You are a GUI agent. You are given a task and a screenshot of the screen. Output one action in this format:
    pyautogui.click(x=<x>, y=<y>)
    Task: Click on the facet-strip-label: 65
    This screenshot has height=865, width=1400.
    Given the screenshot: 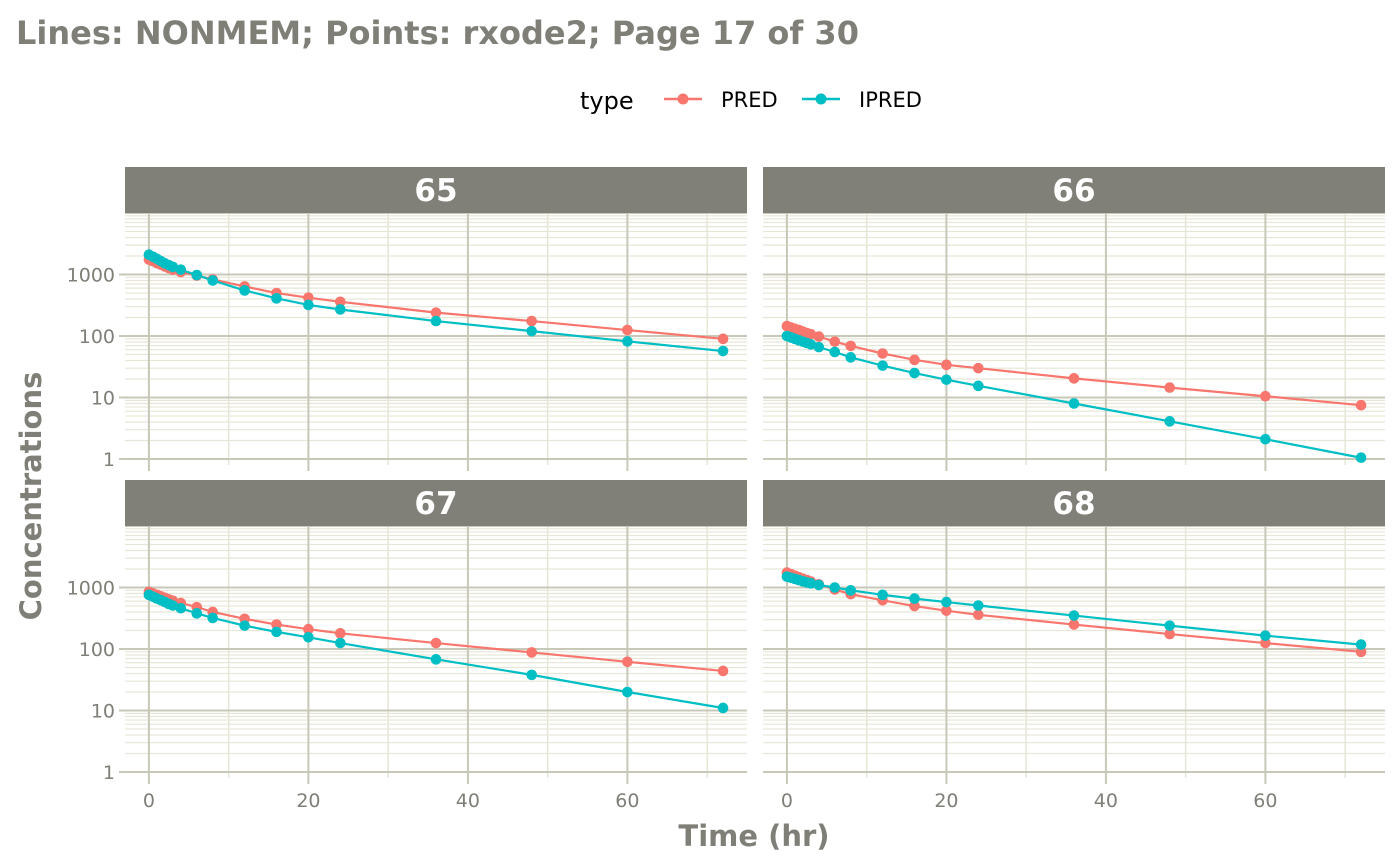 What is the action you would take?
    pyautogui.click(x=435, y=191)
    